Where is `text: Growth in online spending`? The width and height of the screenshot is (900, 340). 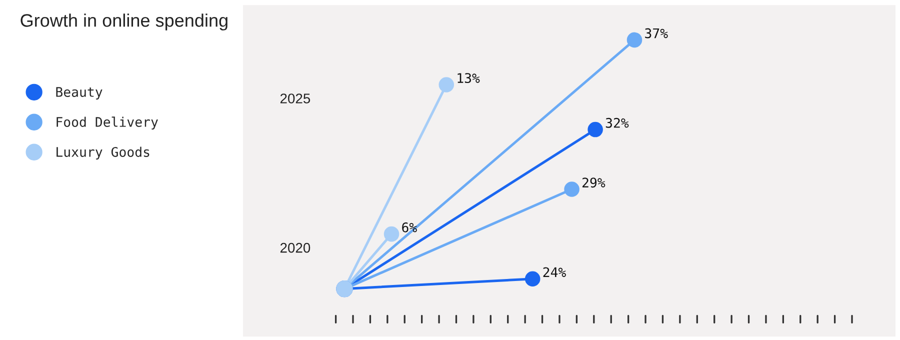
text: Growth in online spending is located at coordinates (124, 22).